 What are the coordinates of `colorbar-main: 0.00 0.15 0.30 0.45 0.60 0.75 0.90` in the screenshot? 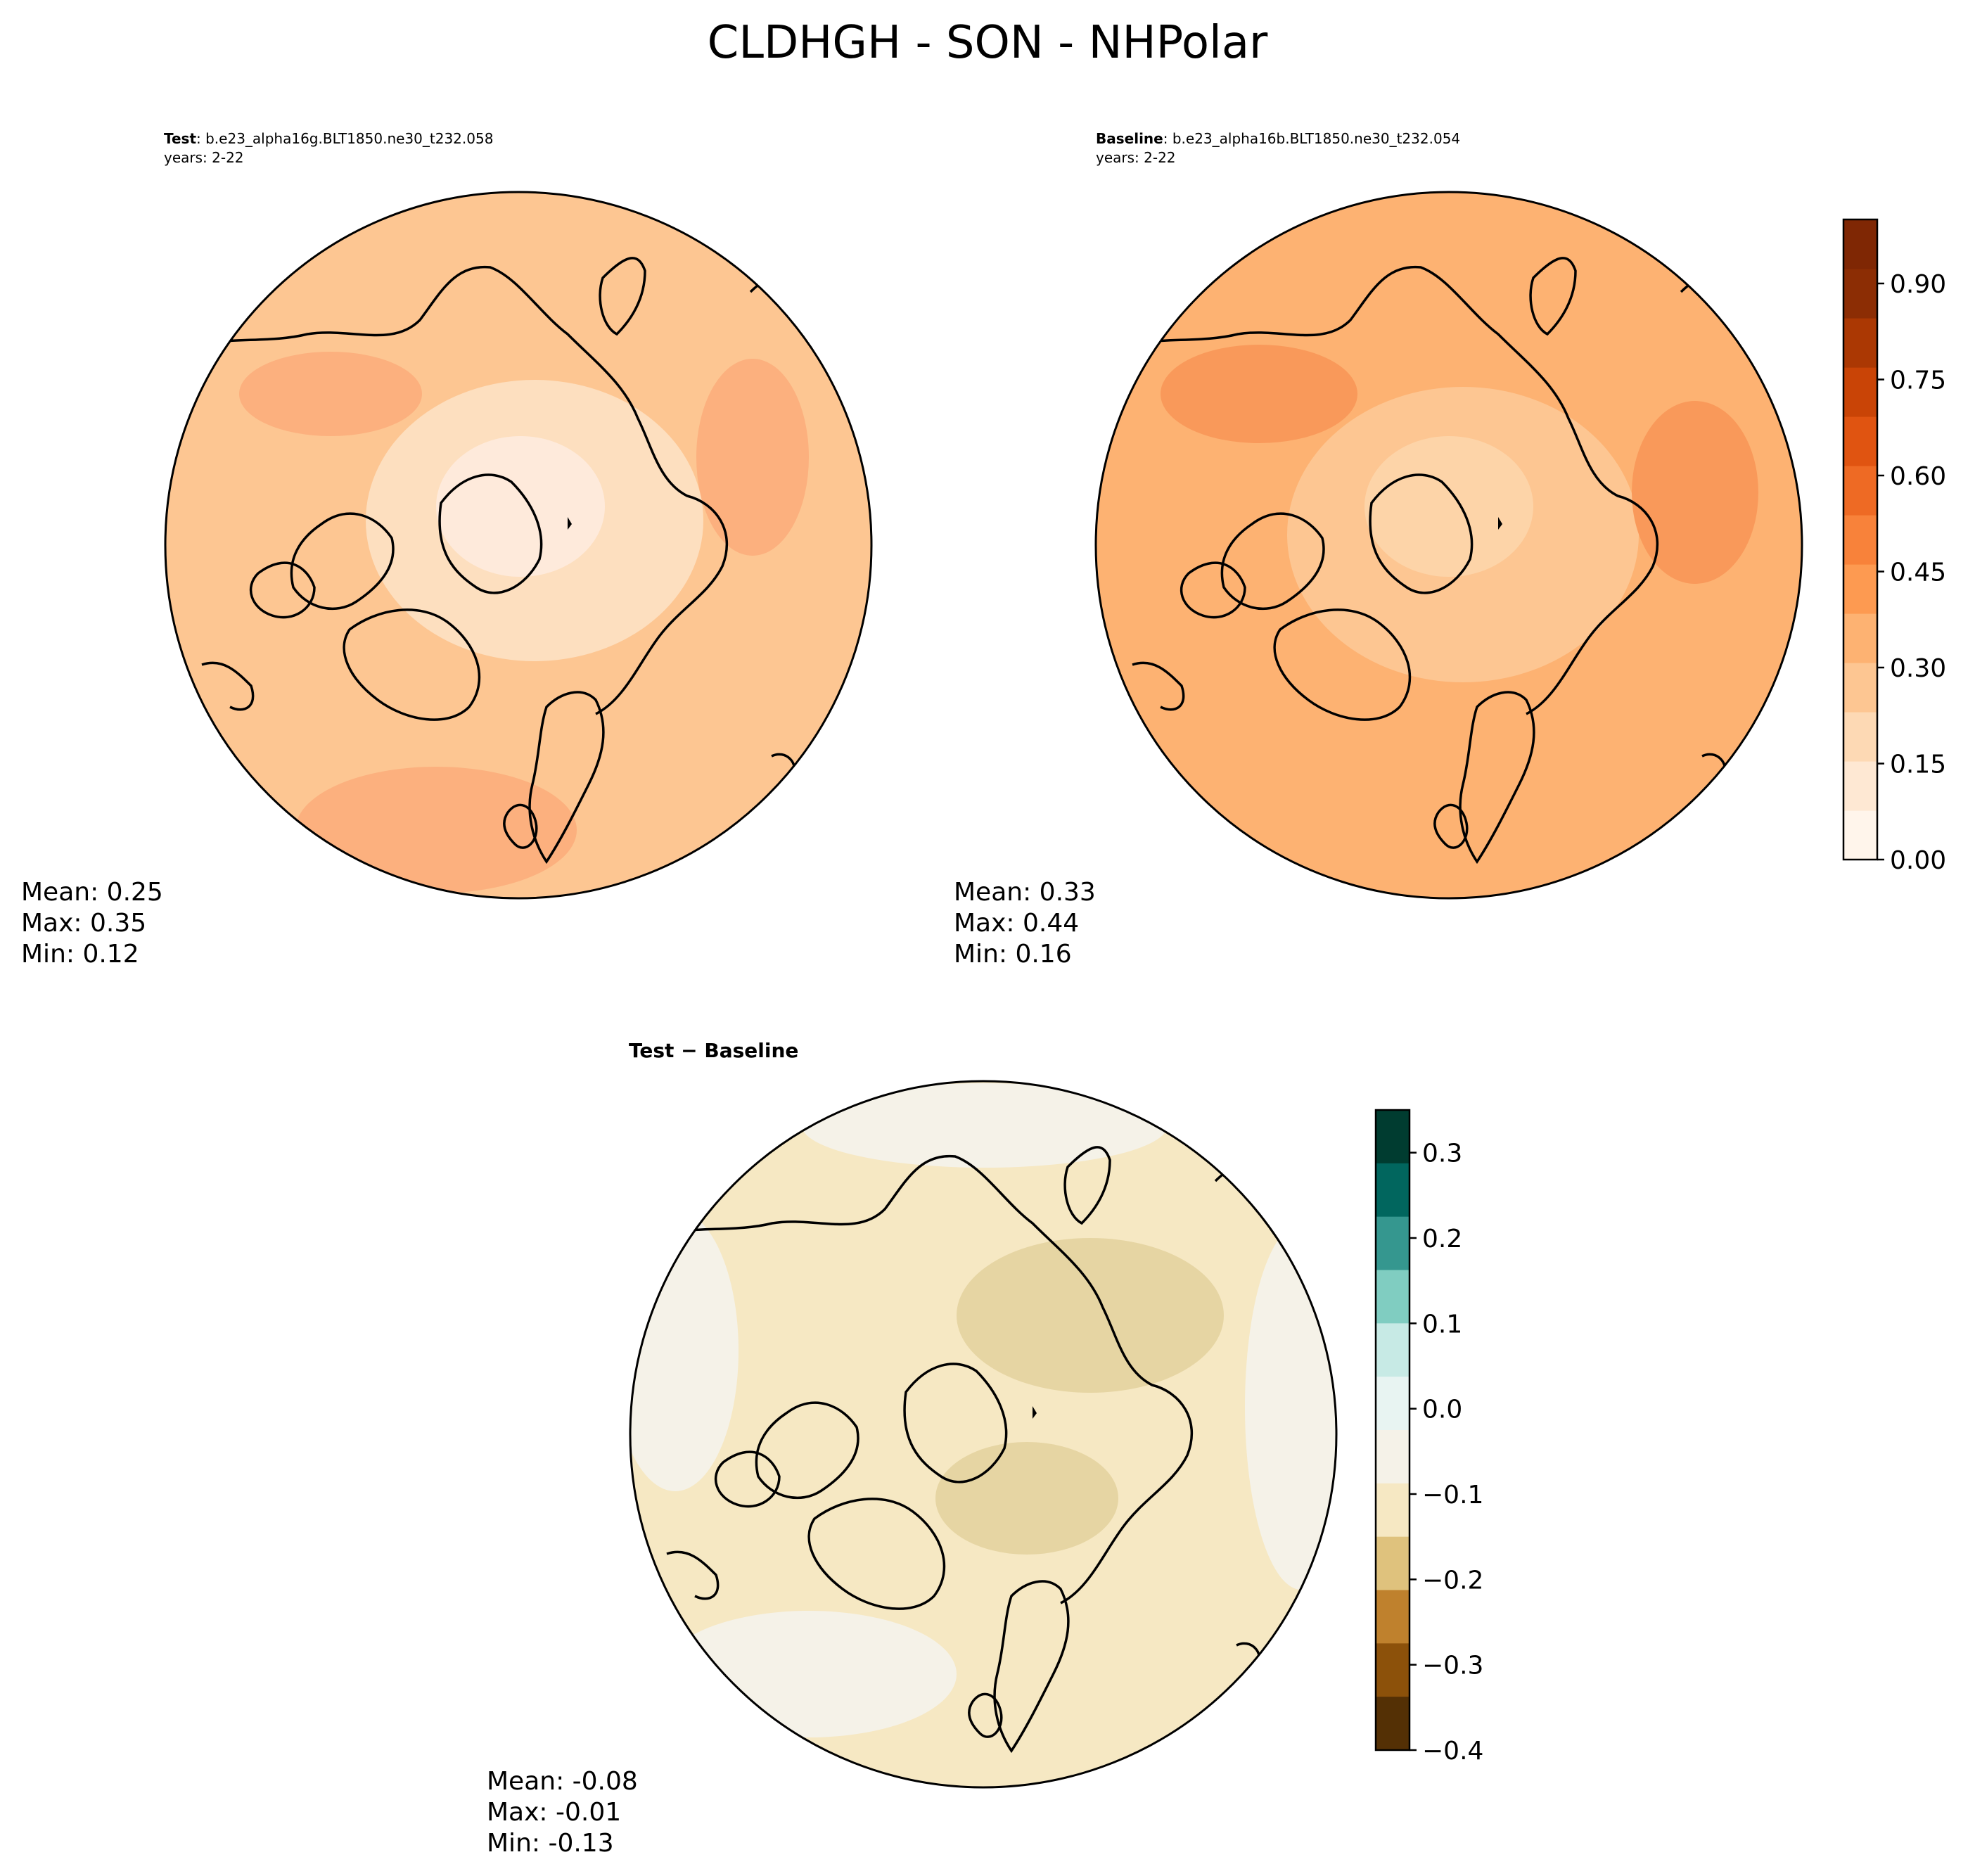 It's located at (1894, 546).